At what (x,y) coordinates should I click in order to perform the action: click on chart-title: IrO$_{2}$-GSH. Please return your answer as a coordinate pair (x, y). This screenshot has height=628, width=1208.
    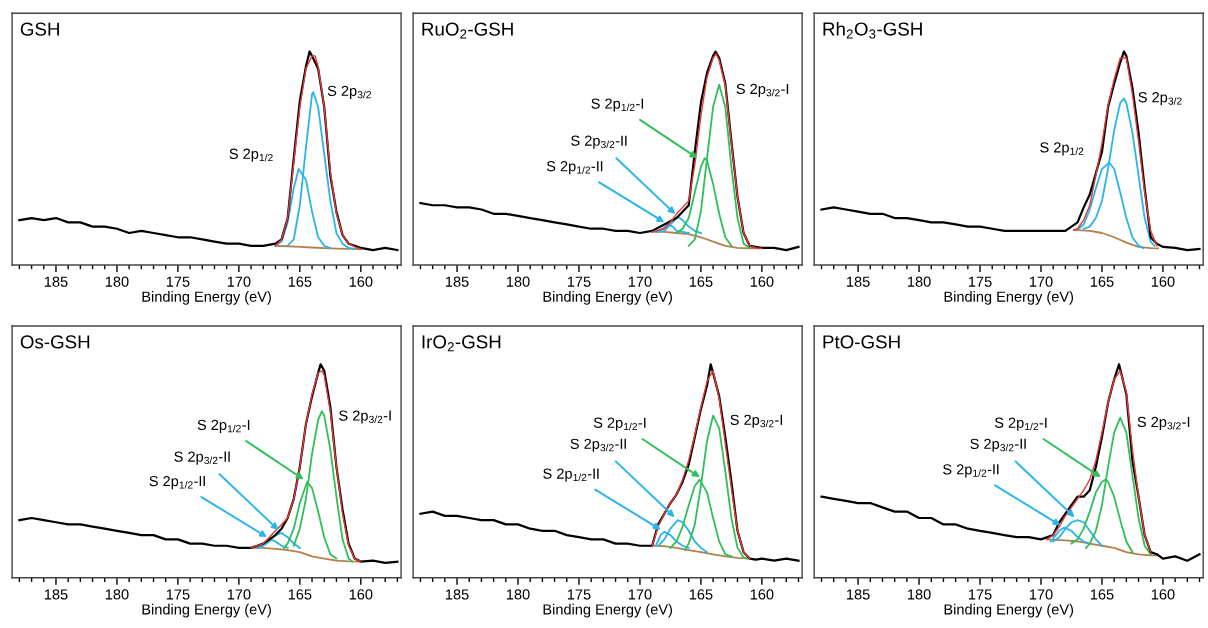
    Looking at the image, I should click on (461, 343).